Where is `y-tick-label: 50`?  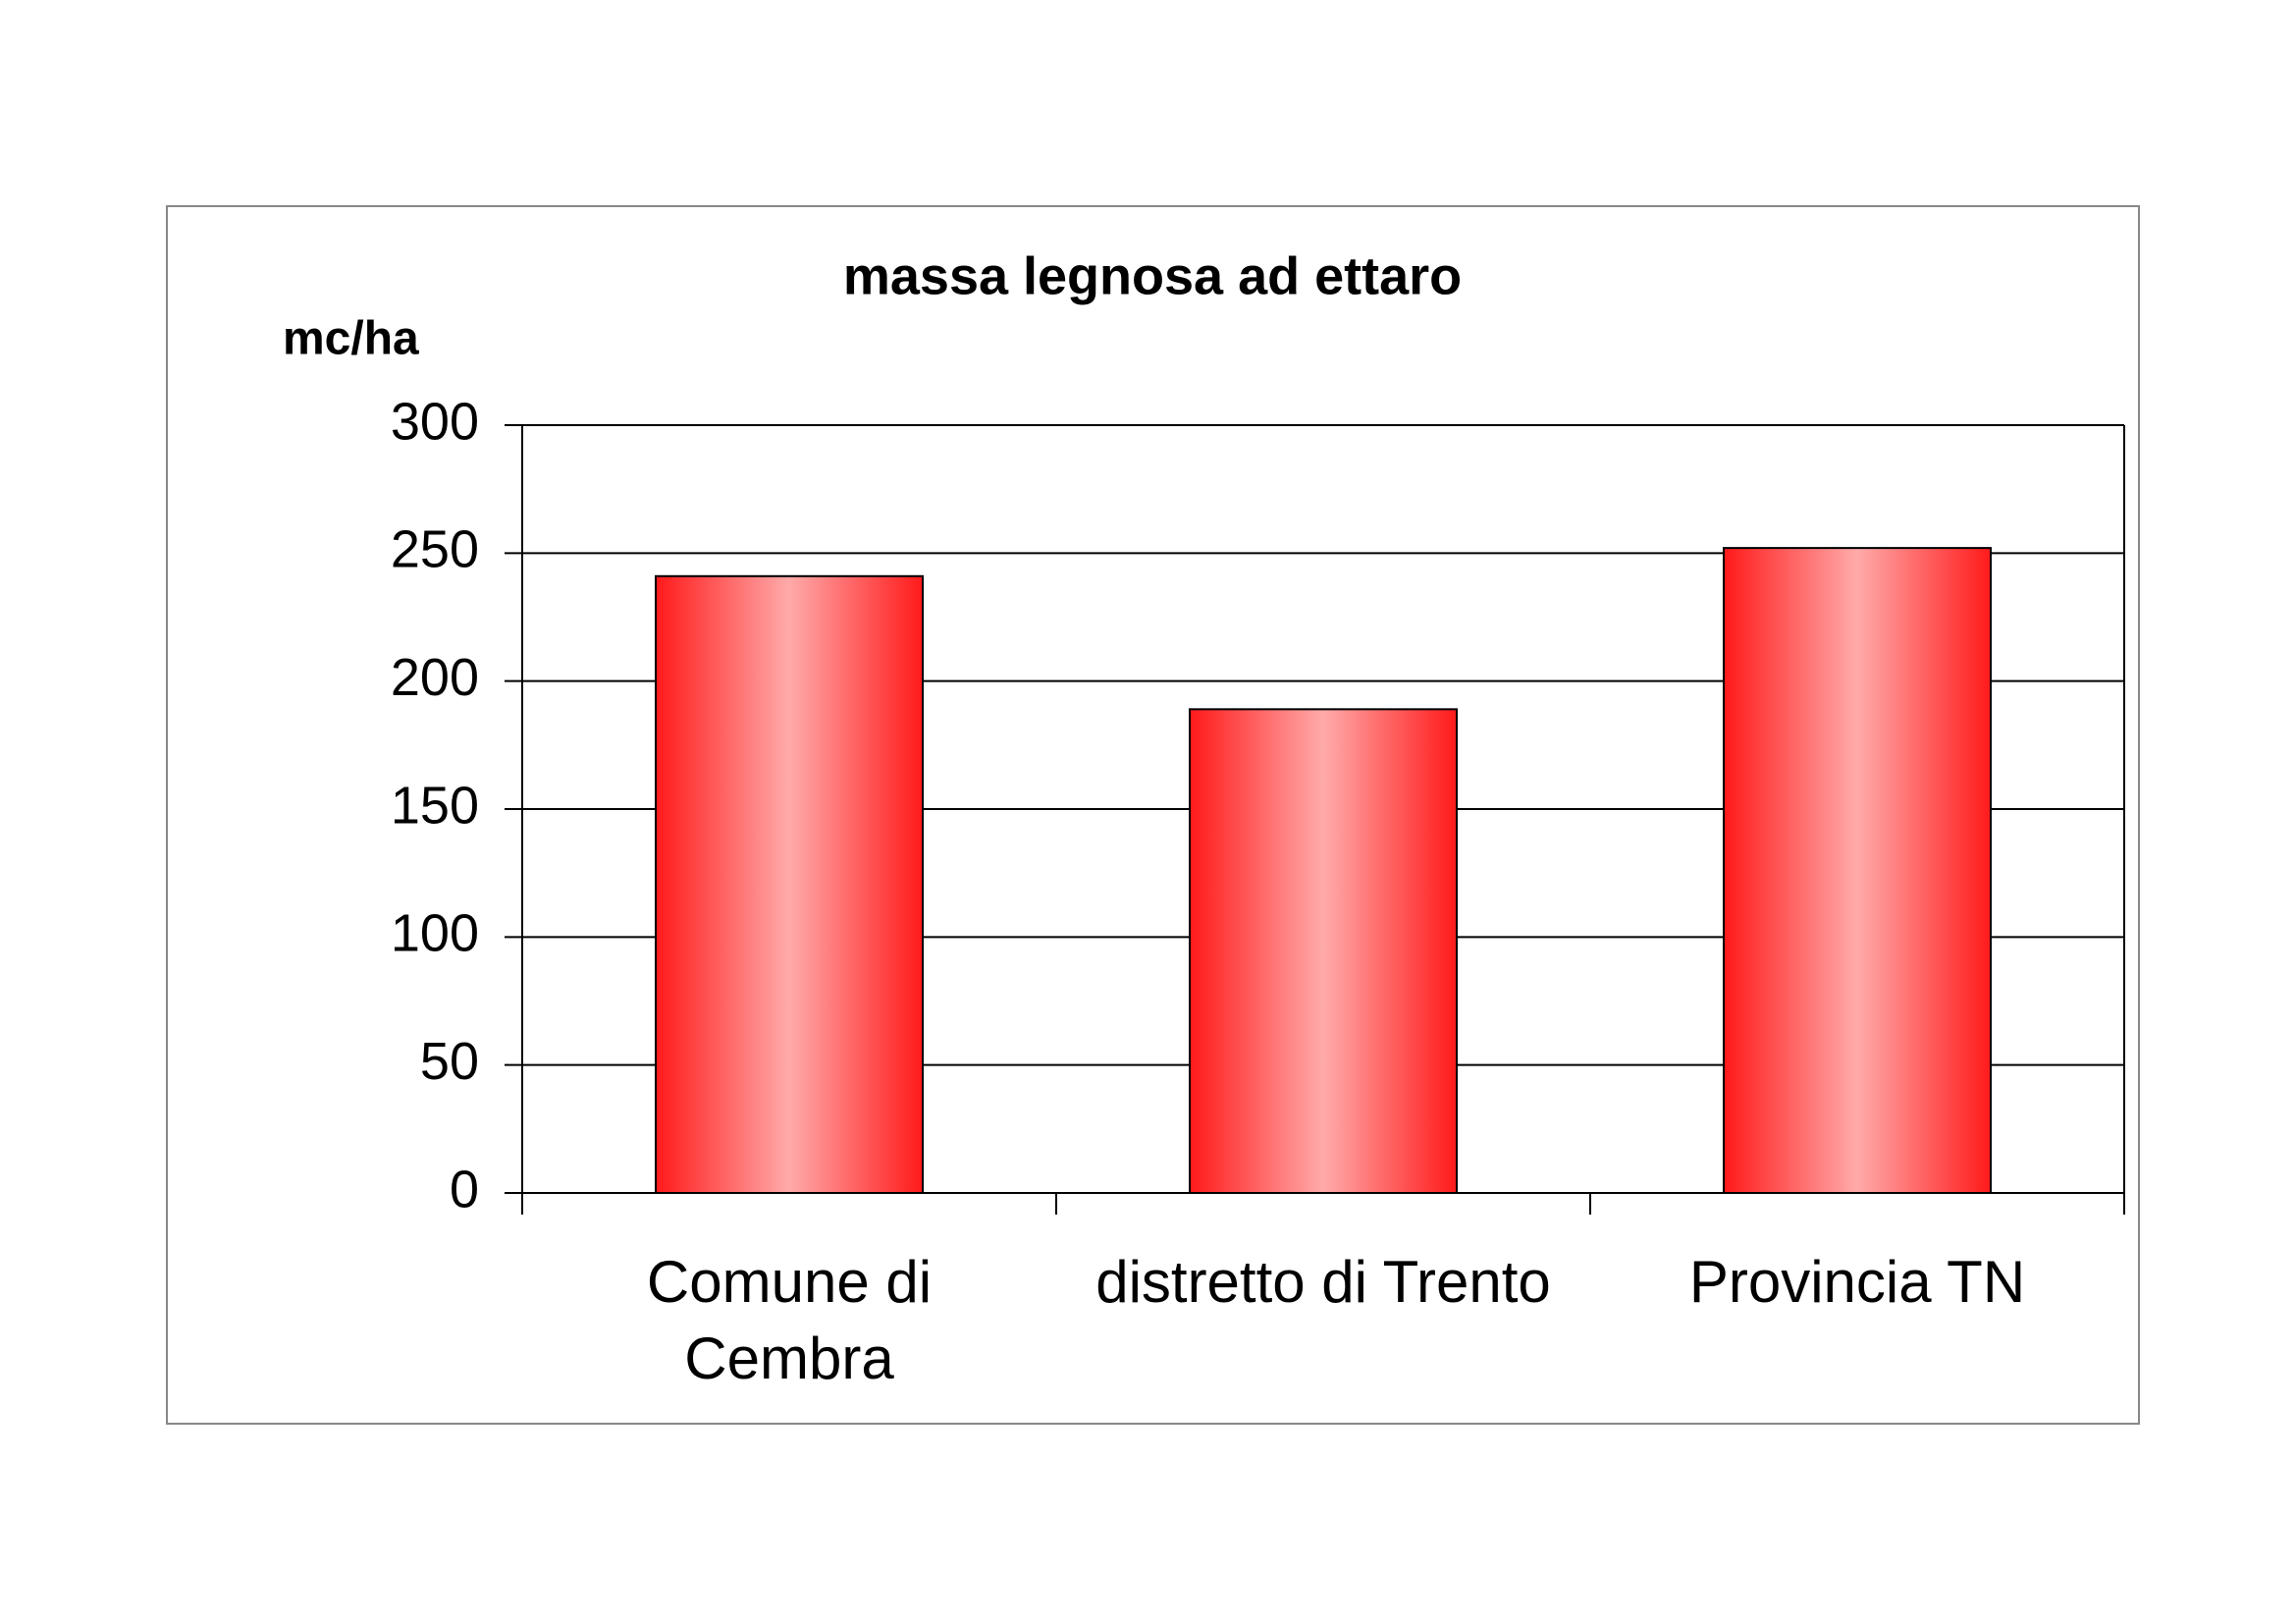 y-tick-label: 50 is located at coordinates (449, 1061).